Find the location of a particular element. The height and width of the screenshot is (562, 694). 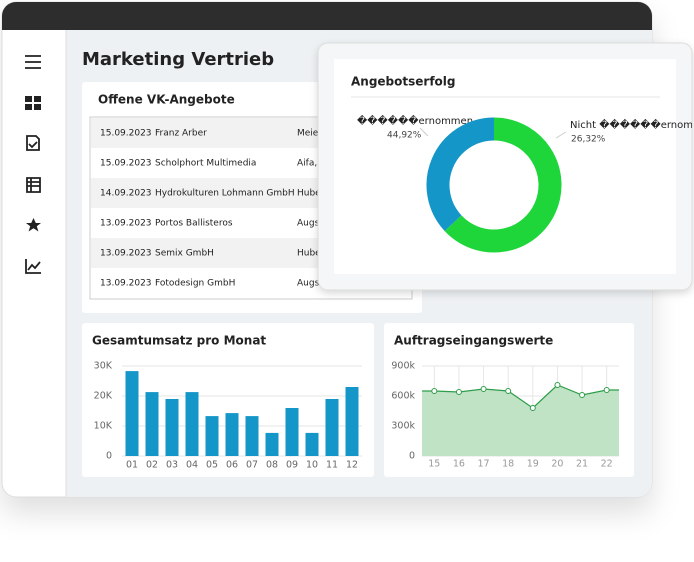

x-tick-label: 06 is located at coordinates (232, 465).